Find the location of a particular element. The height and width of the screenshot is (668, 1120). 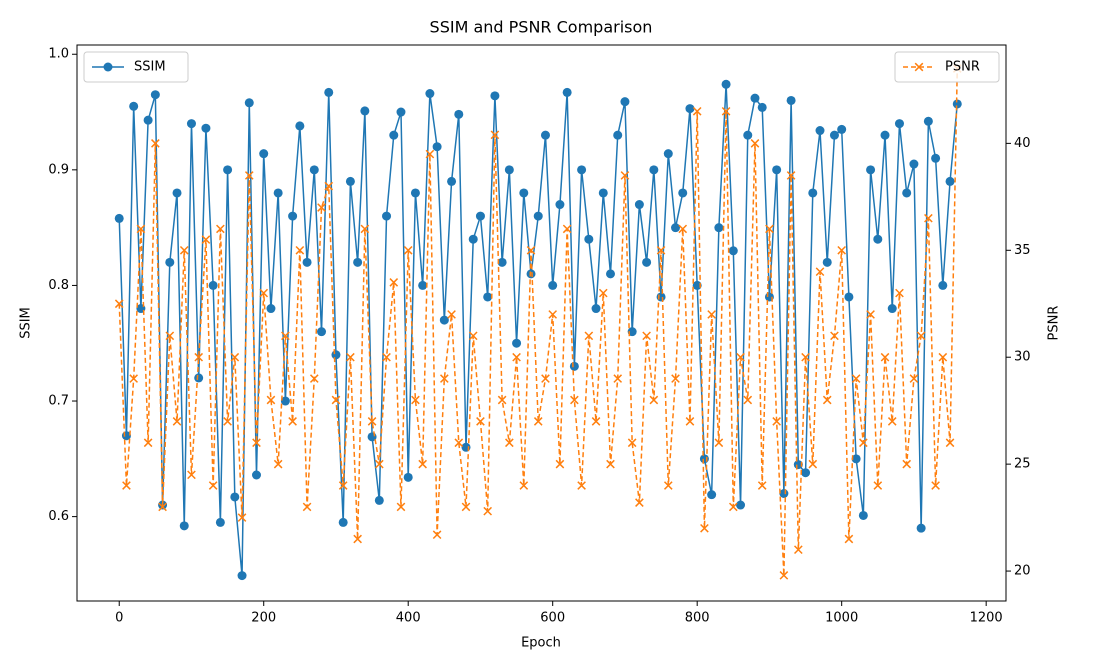

legend-label: PSNR is located at coordinates (962, 67).